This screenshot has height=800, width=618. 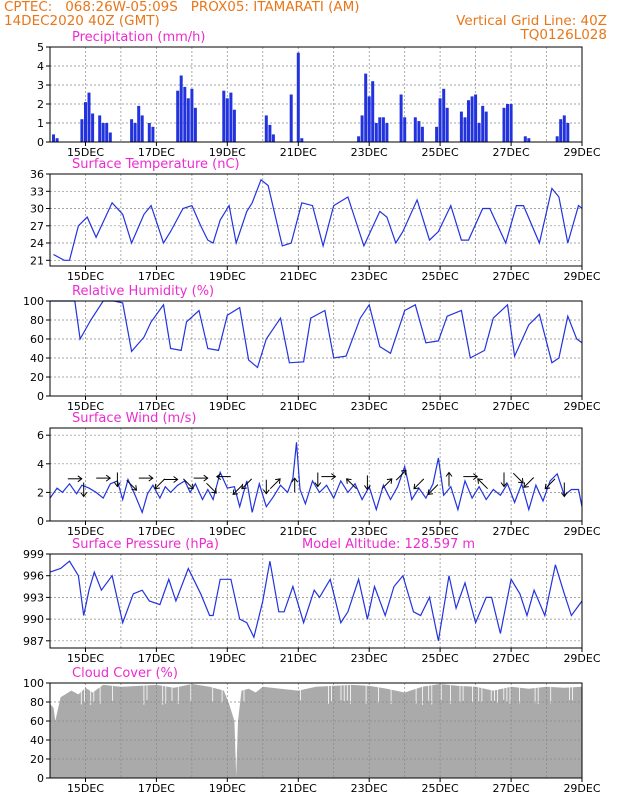 What do you see at coordinates (82, 21) in the screenshot?
I see `header-date: 14DEC2020 40Z (GMT)` at bounding box center [82, 21].